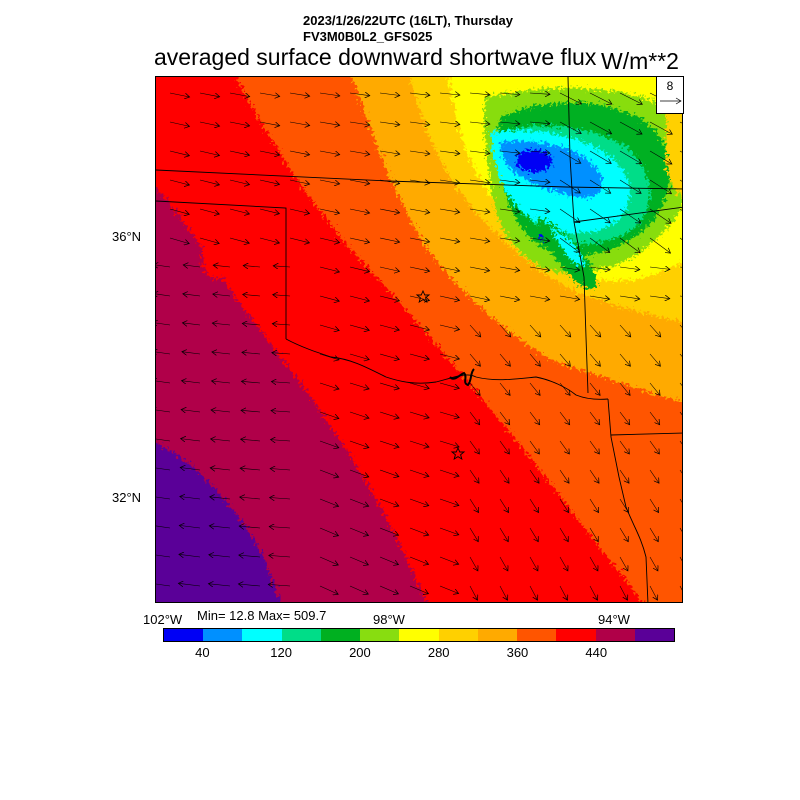 This screenshot has width=800, height=800. What do you see at coordinates (578, 235) in the screenshot?
I see `border-missouri-arkansas-west` at bounding box center [578, 235].